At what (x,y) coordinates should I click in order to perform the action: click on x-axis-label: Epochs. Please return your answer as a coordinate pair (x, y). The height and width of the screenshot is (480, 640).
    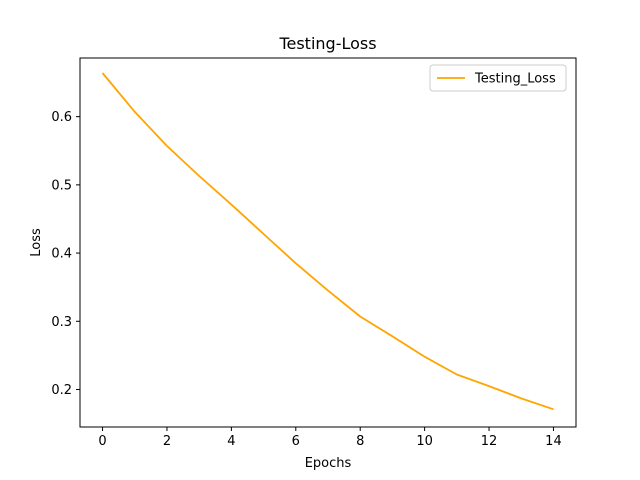
    Looking at the image, I should click on (328, 463).